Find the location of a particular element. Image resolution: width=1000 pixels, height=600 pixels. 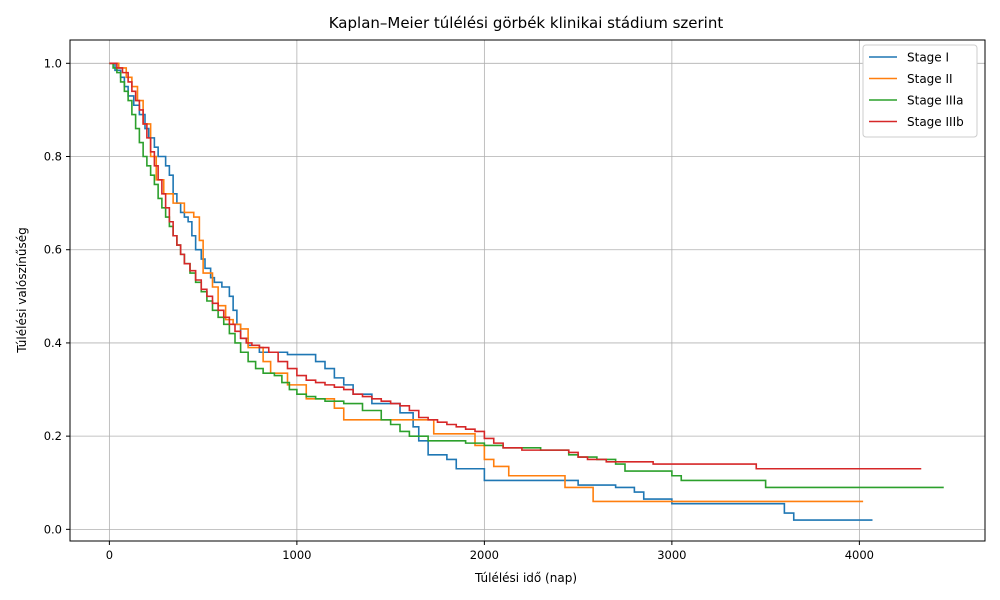

legend-box is located at coordinates (920, 91).